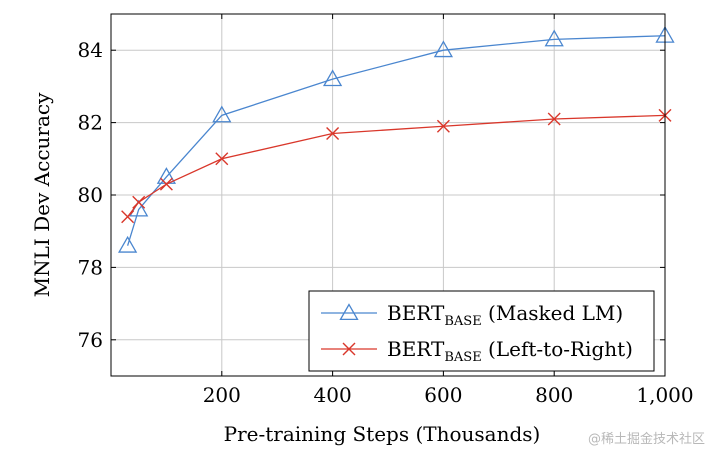 Image resolution: width=717 pixels, height=457 pixels. What do you see at coordinates (664, 395) in the screenshot?
I see `x-tick-label: 1,000` at bounding box center [664, 395].